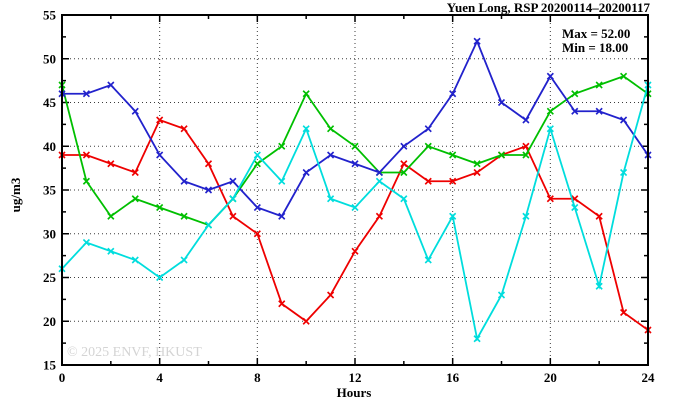 The height and width of the screenshot is (409, 674). What do you see at coordinates (50, 190) in the screenshot?
I see `y-tick-label: 35` at bounding box center [50, 190].